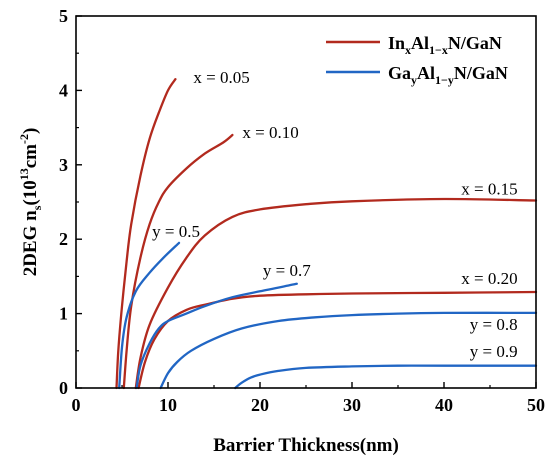 Image resolution: width=550 pixels, height=464 pixels. I want to click on y-tick-label: 3, so click(63, 165).